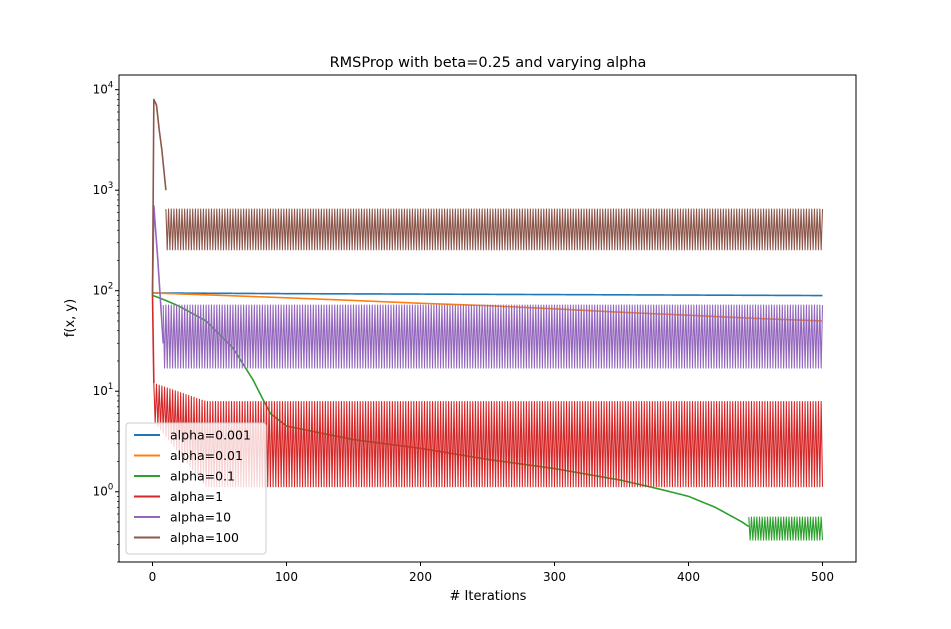 The height and width of the screenshot is (629, 951). I want to click on legend-entry: alpha=0.001, so click(192, 435).